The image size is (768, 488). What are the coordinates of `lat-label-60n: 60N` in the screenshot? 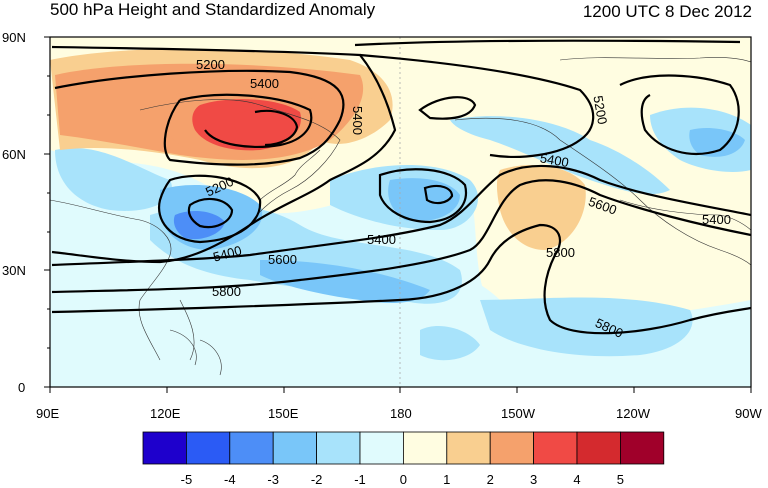 It's located at (14, 154).